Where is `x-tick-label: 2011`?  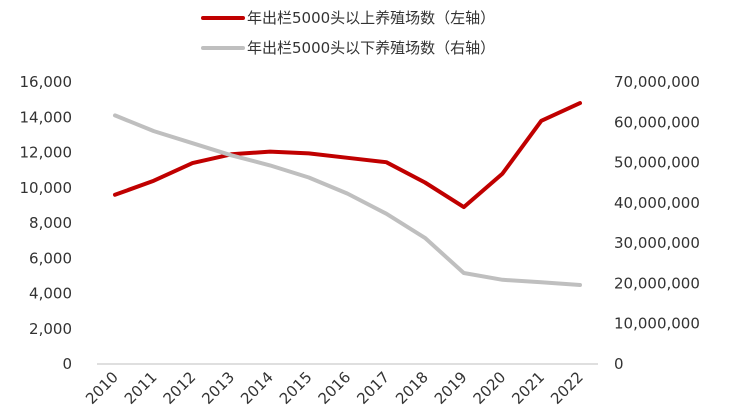
x-tick-label: 2011 is located at coordinates (141, 388).